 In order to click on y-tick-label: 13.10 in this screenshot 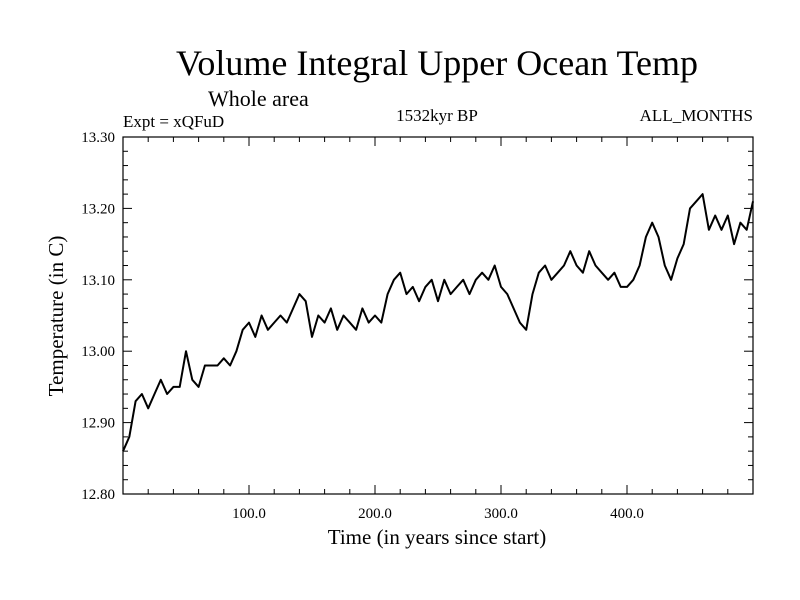, I will do `click(98, 281)`.